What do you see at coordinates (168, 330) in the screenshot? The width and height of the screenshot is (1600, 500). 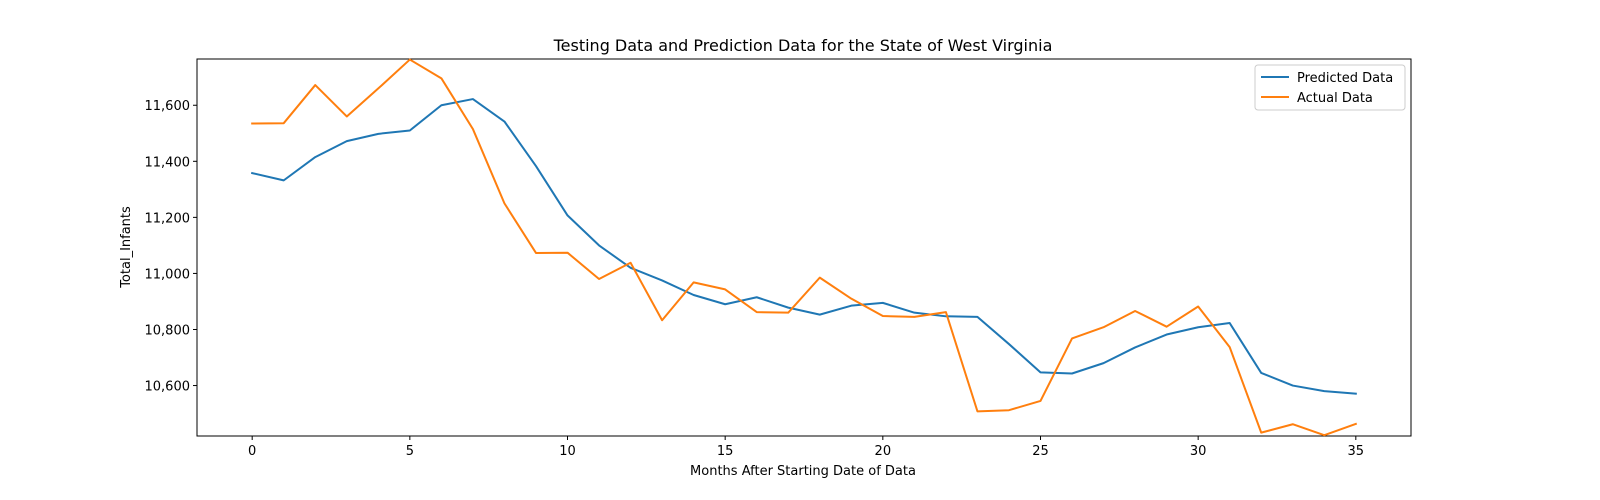 I see `y-tick-label: 10,800` at bounding box center [168, 330].